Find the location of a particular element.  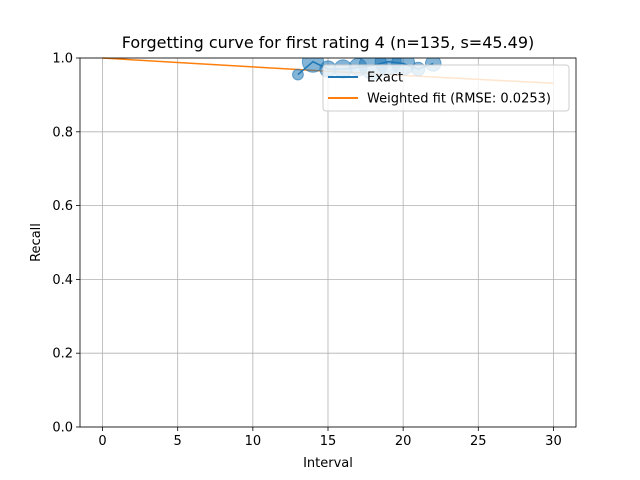

x-tick-label-6: 30 is located at coordinates (553, 441).